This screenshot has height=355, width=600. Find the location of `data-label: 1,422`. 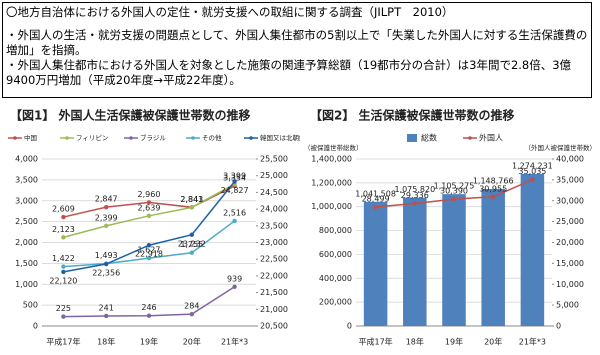

data-label: 1,422 is located at coordinates (63, 258).